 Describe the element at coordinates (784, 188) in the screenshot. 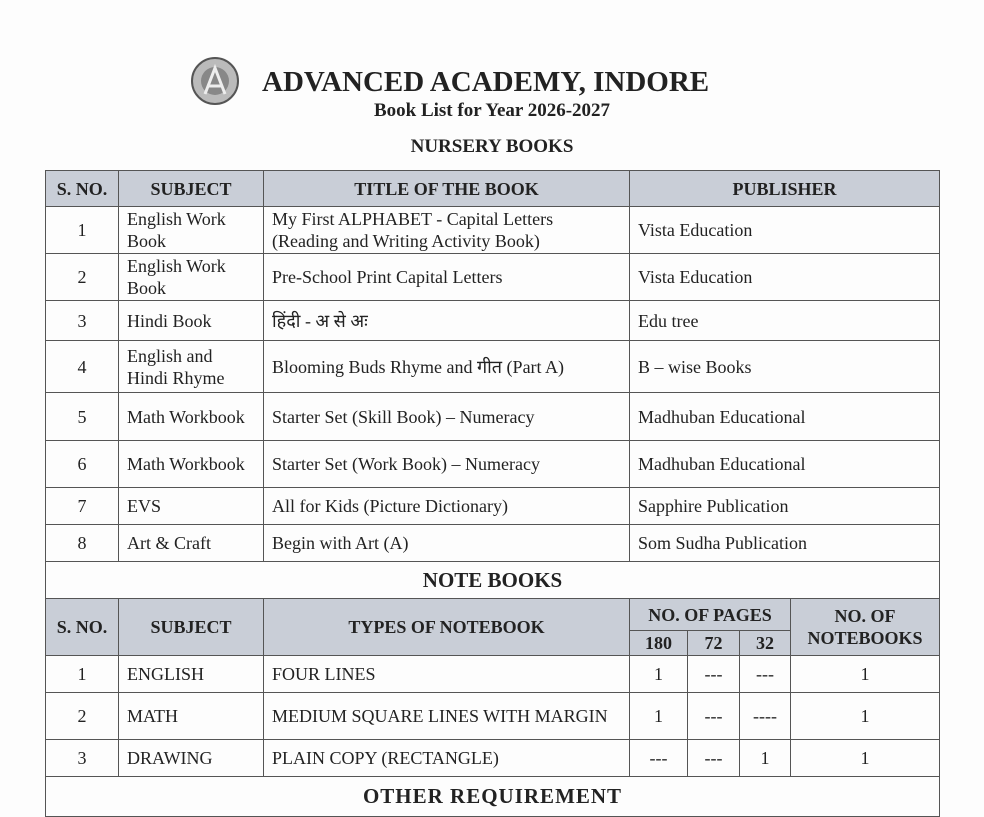

I see `col-publisher: PUBLISHER` at that location.